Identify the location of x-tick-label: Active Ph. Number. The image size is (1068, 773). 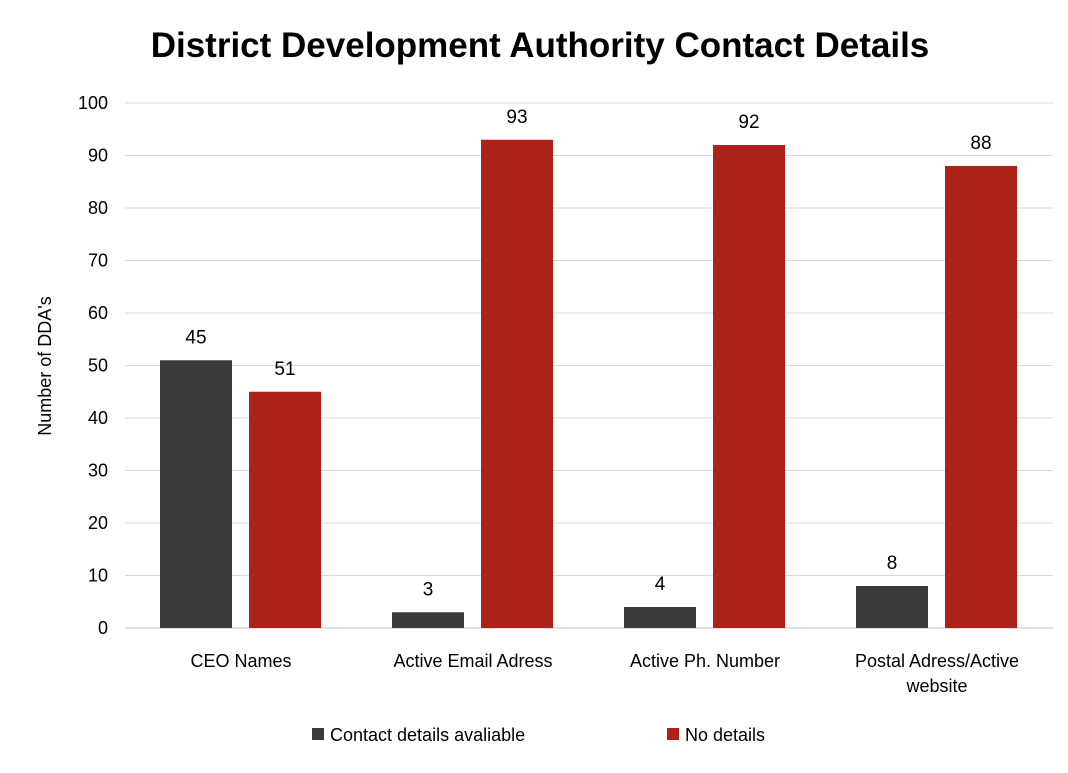
(705, 661).